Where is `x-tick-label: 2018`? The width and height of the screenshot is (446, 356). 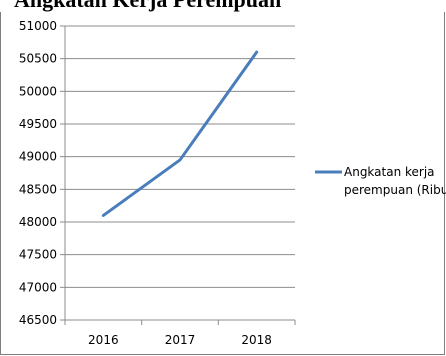 x-tick-label: 2018 is located at coordinates (256, 340).